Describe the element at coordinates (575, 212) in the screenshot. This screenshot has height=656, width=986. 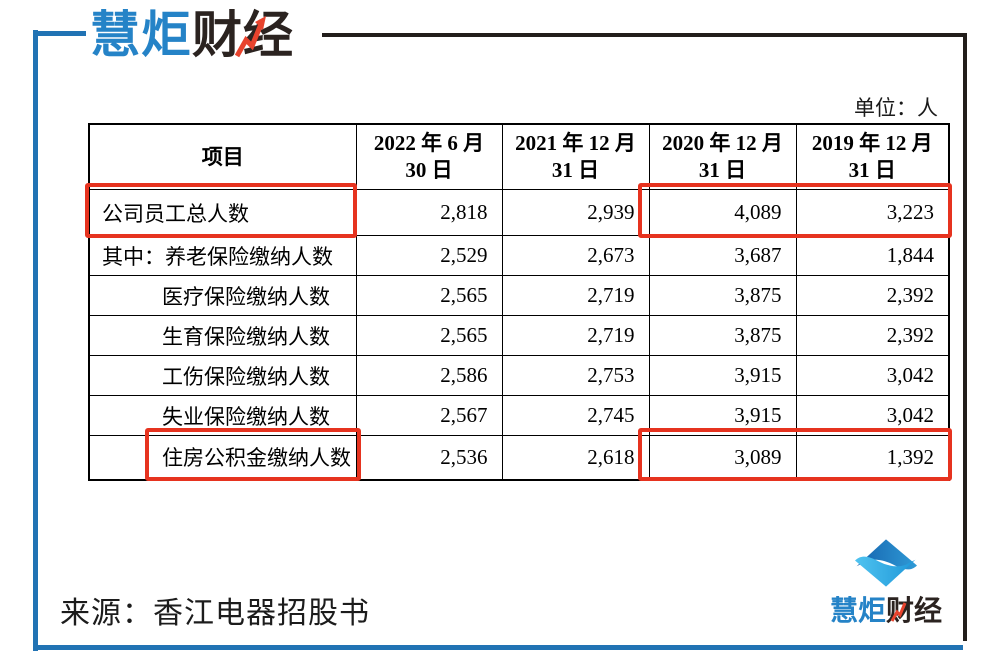
I see `cell-value: 2,939` at that location.